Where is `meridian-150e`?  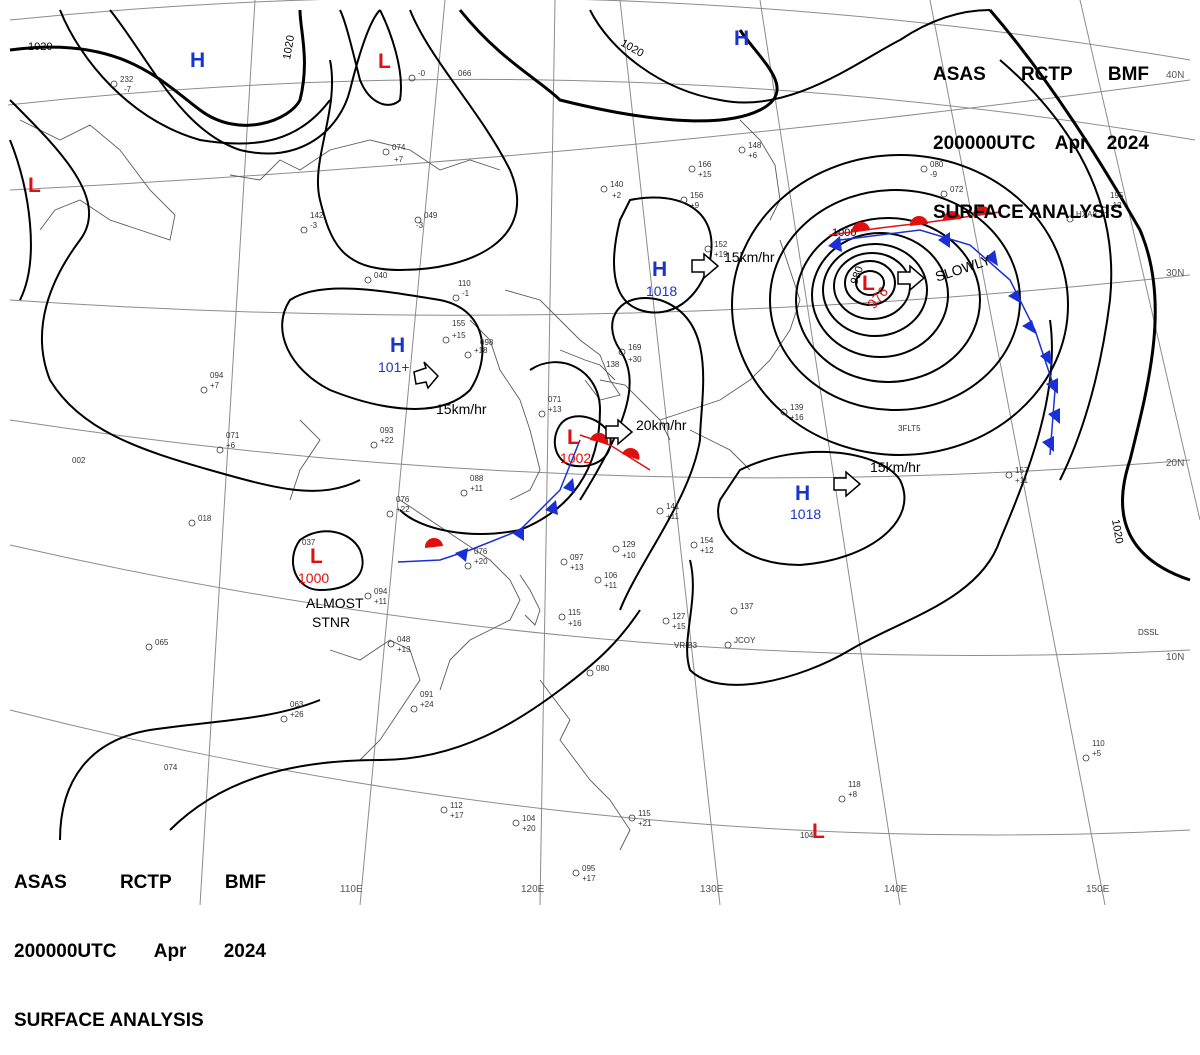 meridian-150e is located at coordinates (1017, 453).